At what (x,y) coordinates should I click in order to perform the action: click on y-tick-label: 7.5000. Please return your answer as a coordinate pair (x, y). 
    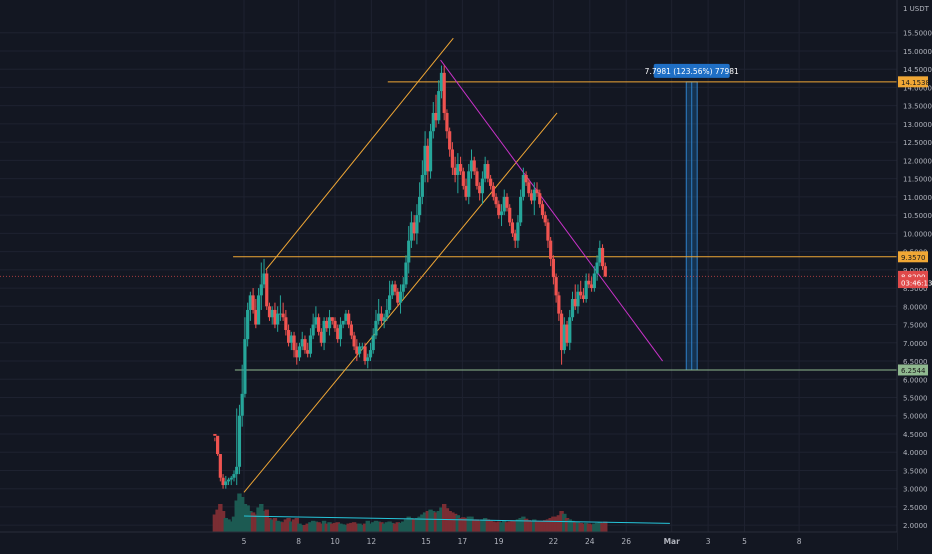
    Looking at the image, I should click on (915, 326).